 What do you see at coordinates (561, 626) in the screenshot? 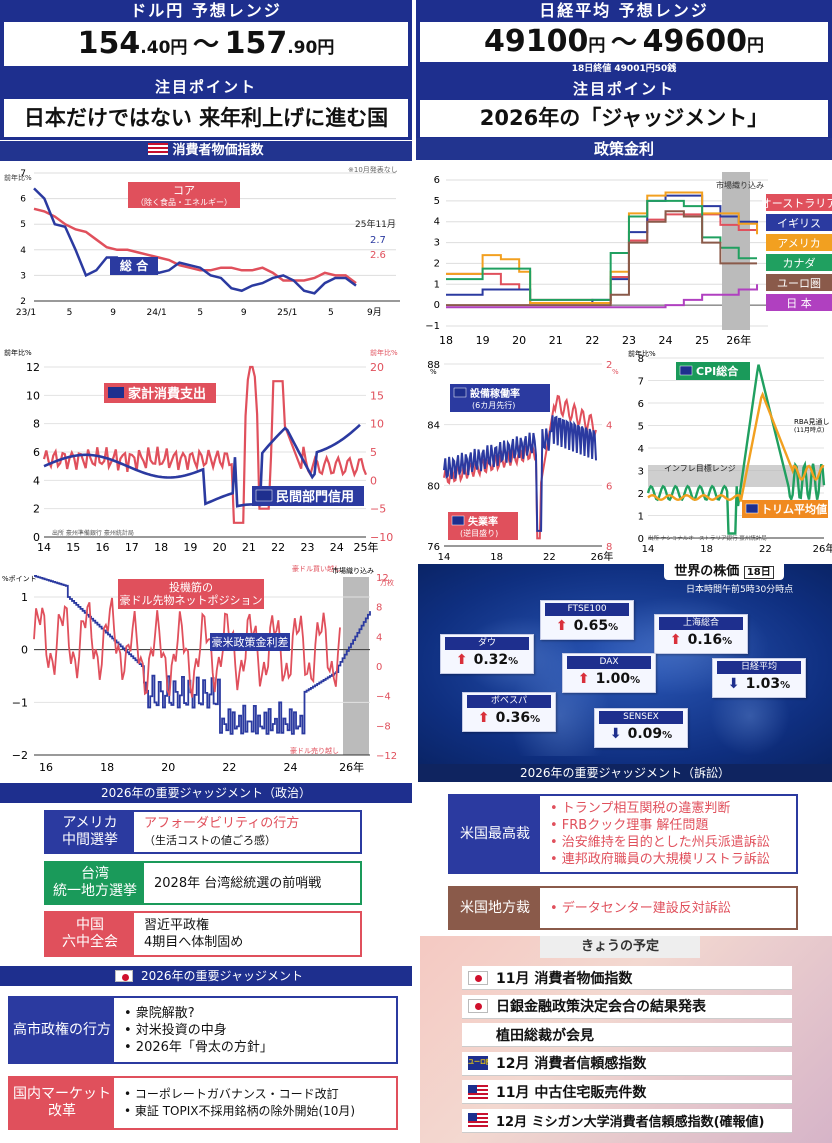
I see `arrow-up-icon: ⬆` at bounding box center [561, 626].